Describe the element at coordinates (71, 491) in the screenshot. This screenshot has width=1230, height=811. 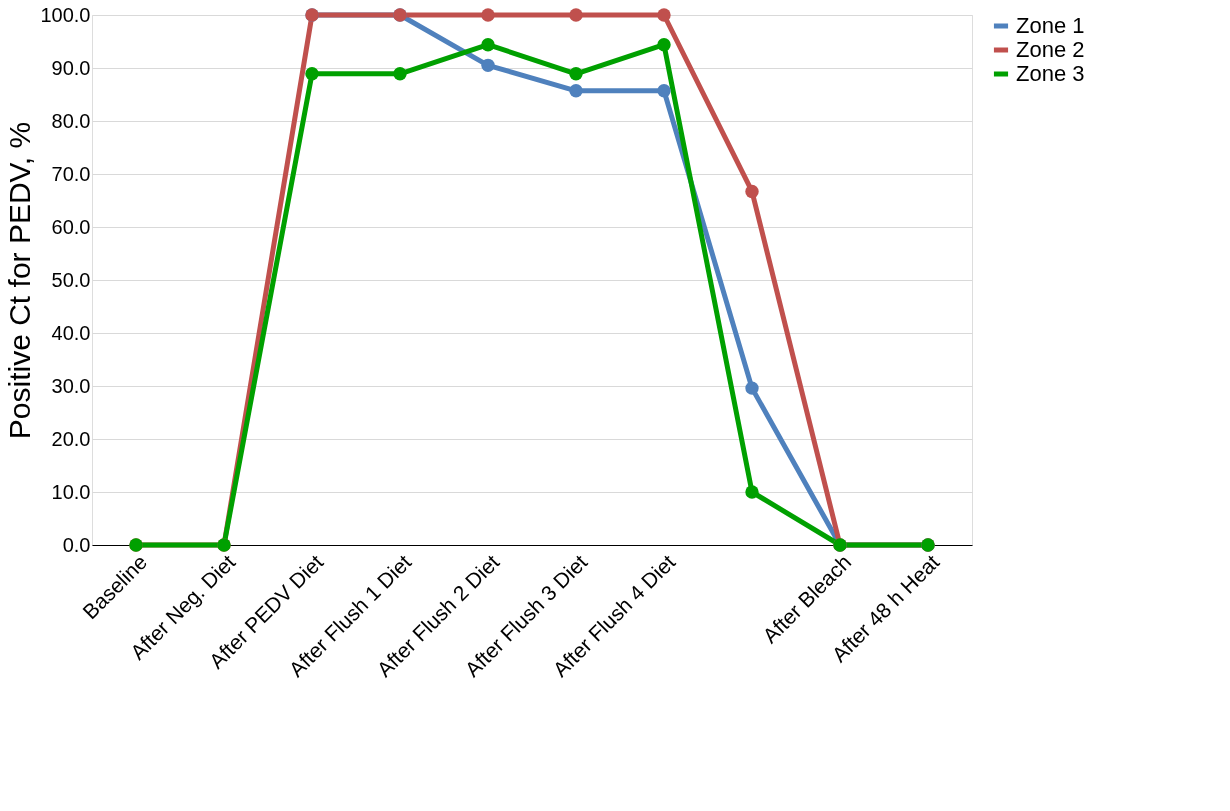
I see `y-tick-label: 10.0` at that location.